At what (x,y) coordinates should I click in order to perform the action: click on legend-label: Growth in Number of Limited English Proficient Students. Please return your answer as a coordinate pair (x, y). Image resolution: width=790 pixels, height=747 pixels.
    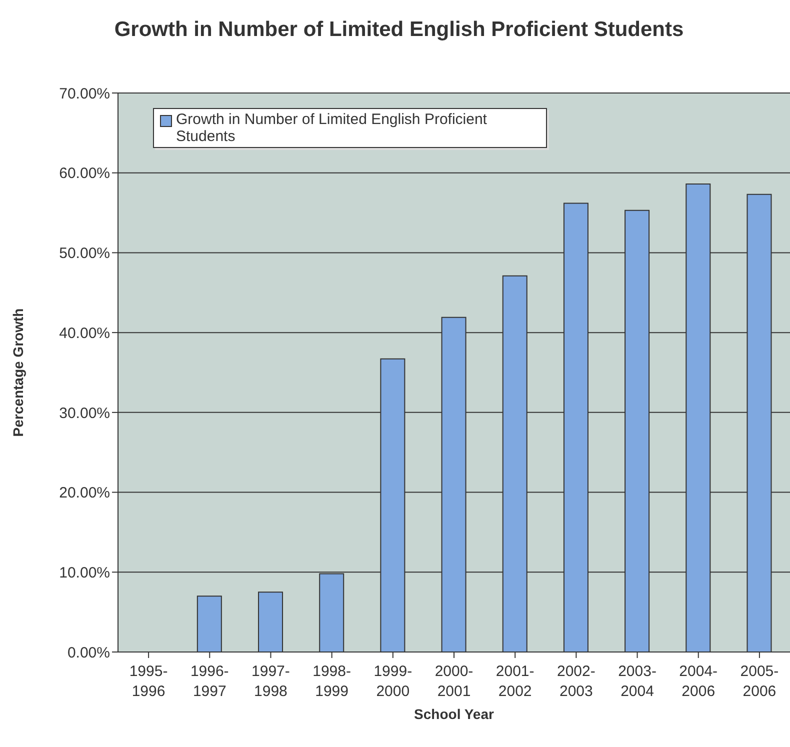
    Looking at the image, I should click on (332, 128).